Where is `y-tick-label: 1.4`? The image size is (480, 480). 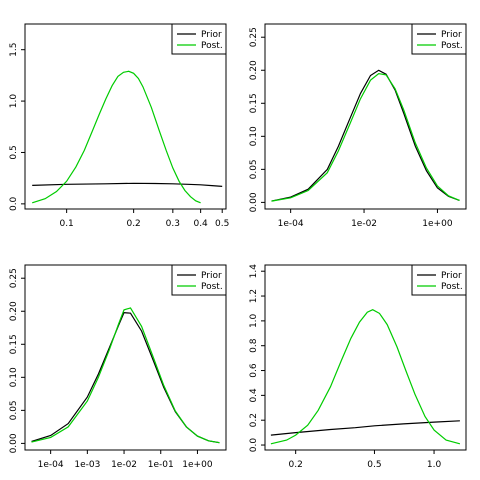
y-tick-label: 1.4 is located at coordinates (254, 271).